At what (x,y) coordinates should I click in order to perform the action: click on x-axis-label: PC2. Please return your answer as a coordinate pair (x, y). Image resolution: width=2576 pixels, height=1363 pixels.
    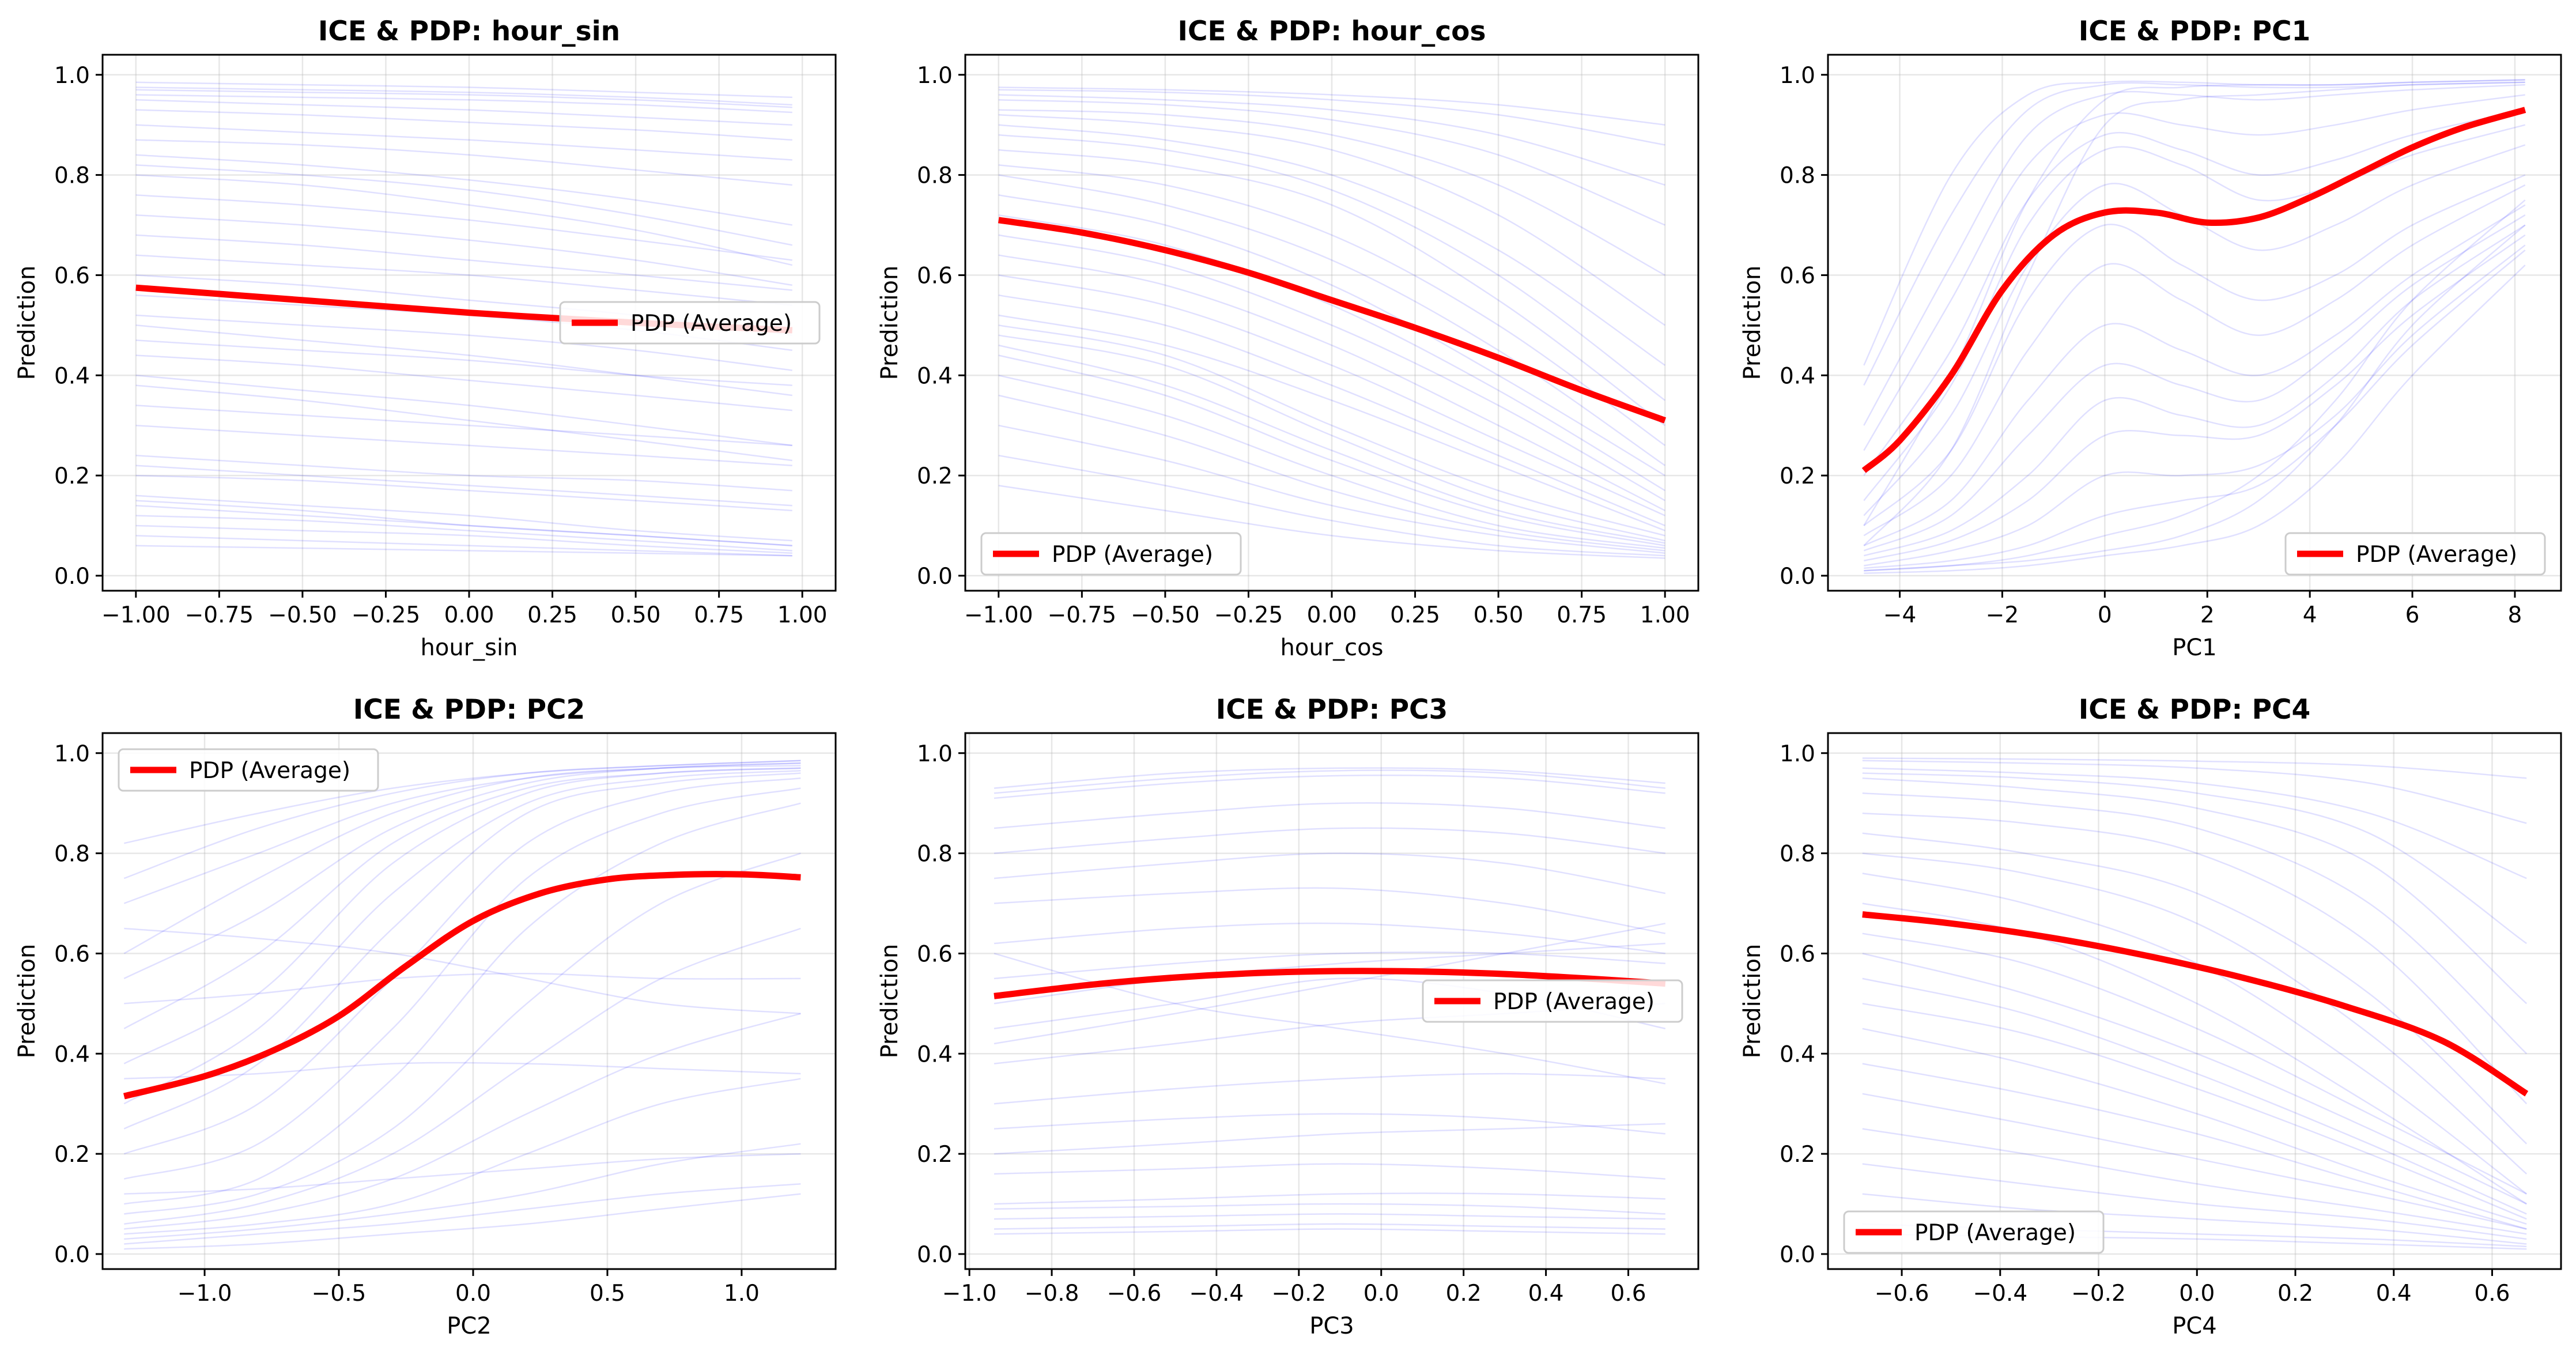
    Looking at the image, I should click on (469, 1326).